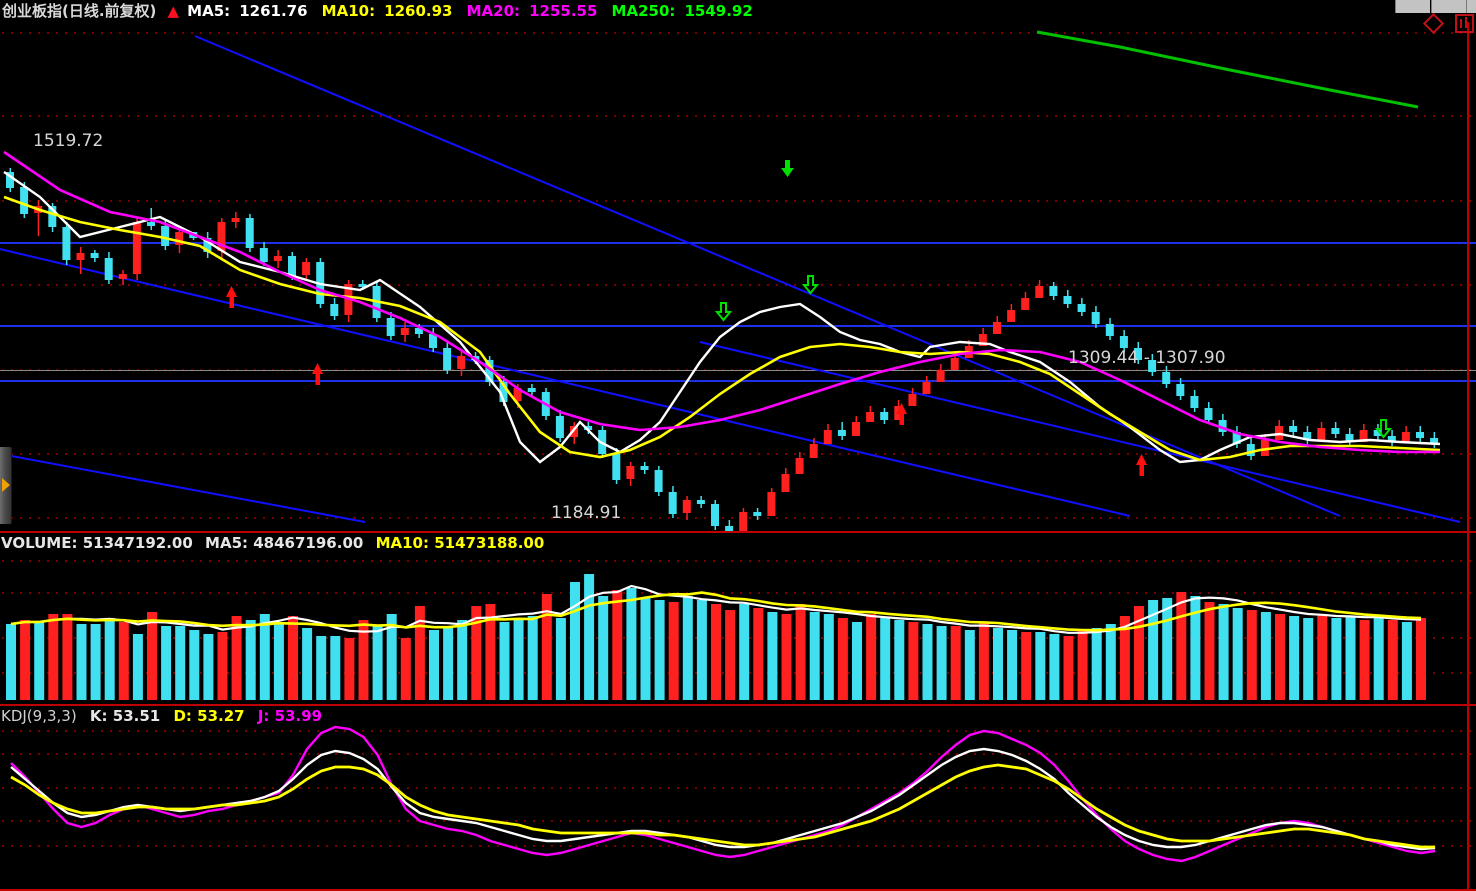 This screenshot has width=1476, height=891. I want to click on minimize-button, so click(1412, 6).